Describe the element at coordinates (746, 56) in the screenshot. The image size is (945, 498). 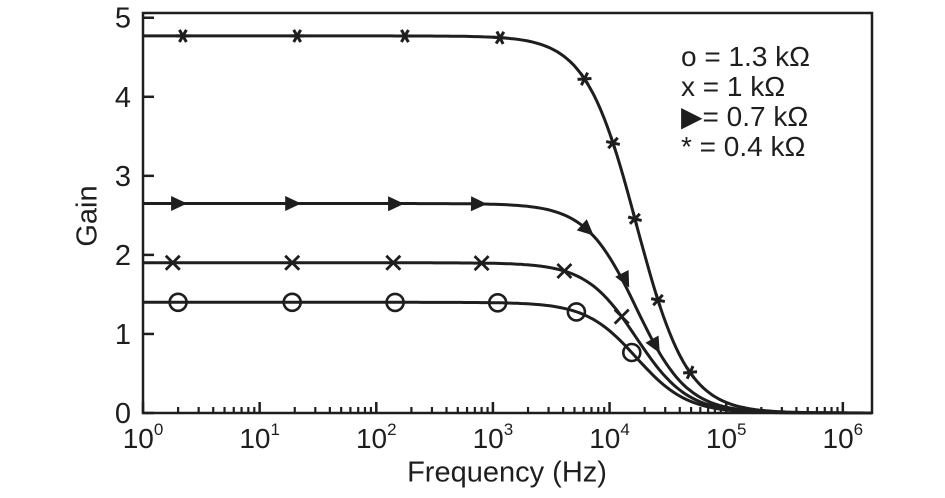
I see `legend-entry-circle: o = 1.3 kΩ` at that location.